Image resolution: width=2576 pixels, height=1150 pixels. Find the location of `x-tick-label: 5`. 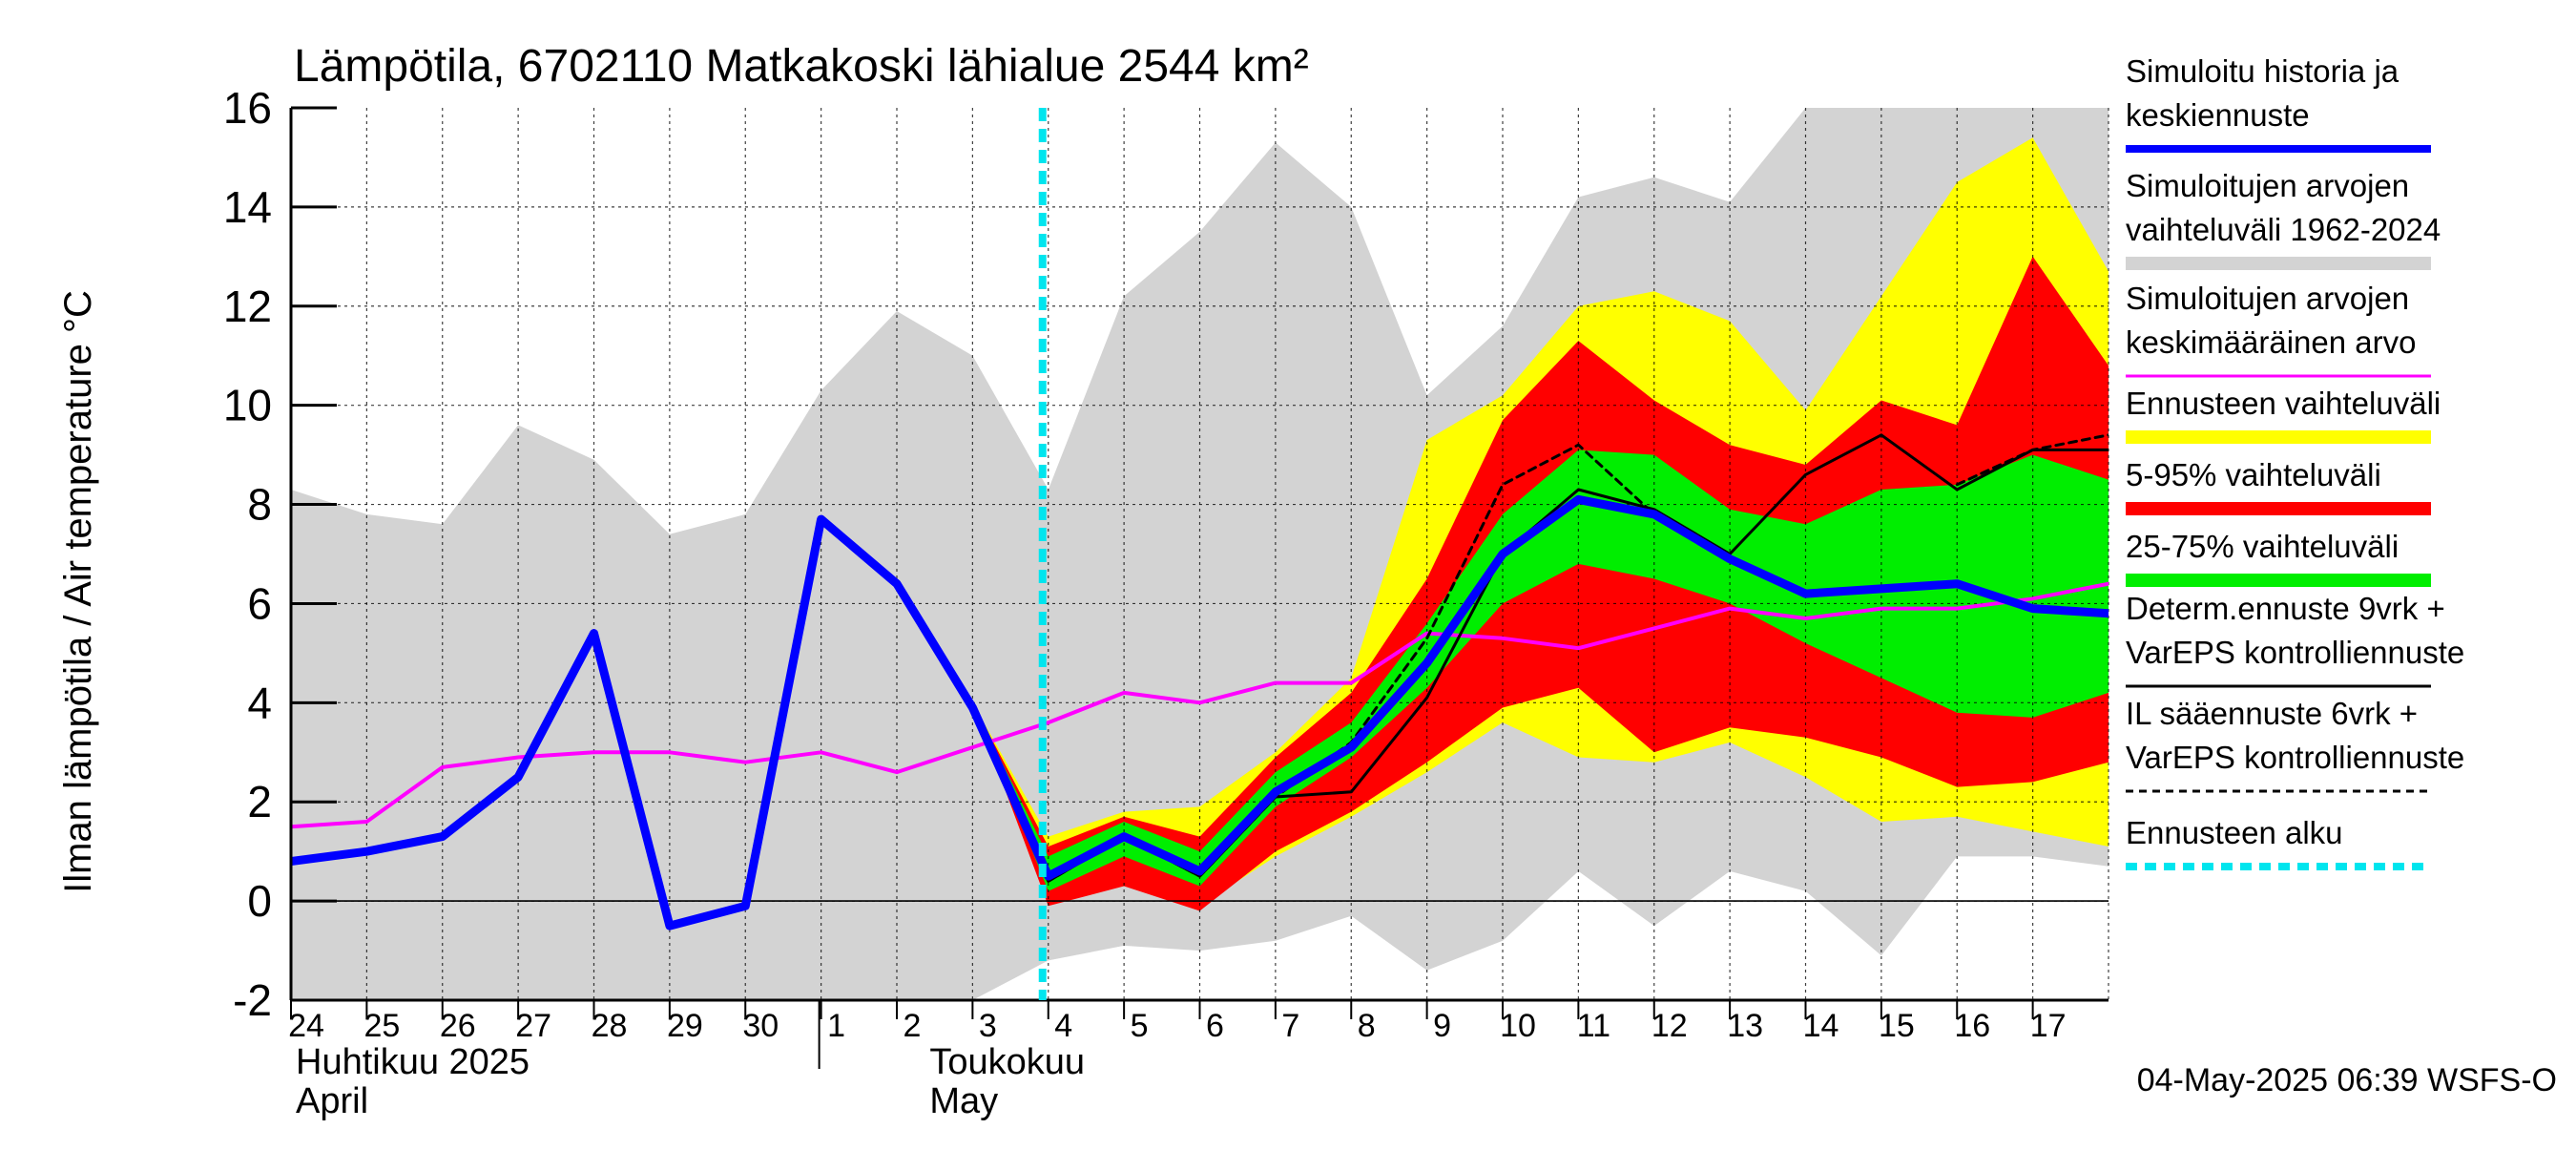

x-tick-label: 5 is located at coordinates (1140, 1026).